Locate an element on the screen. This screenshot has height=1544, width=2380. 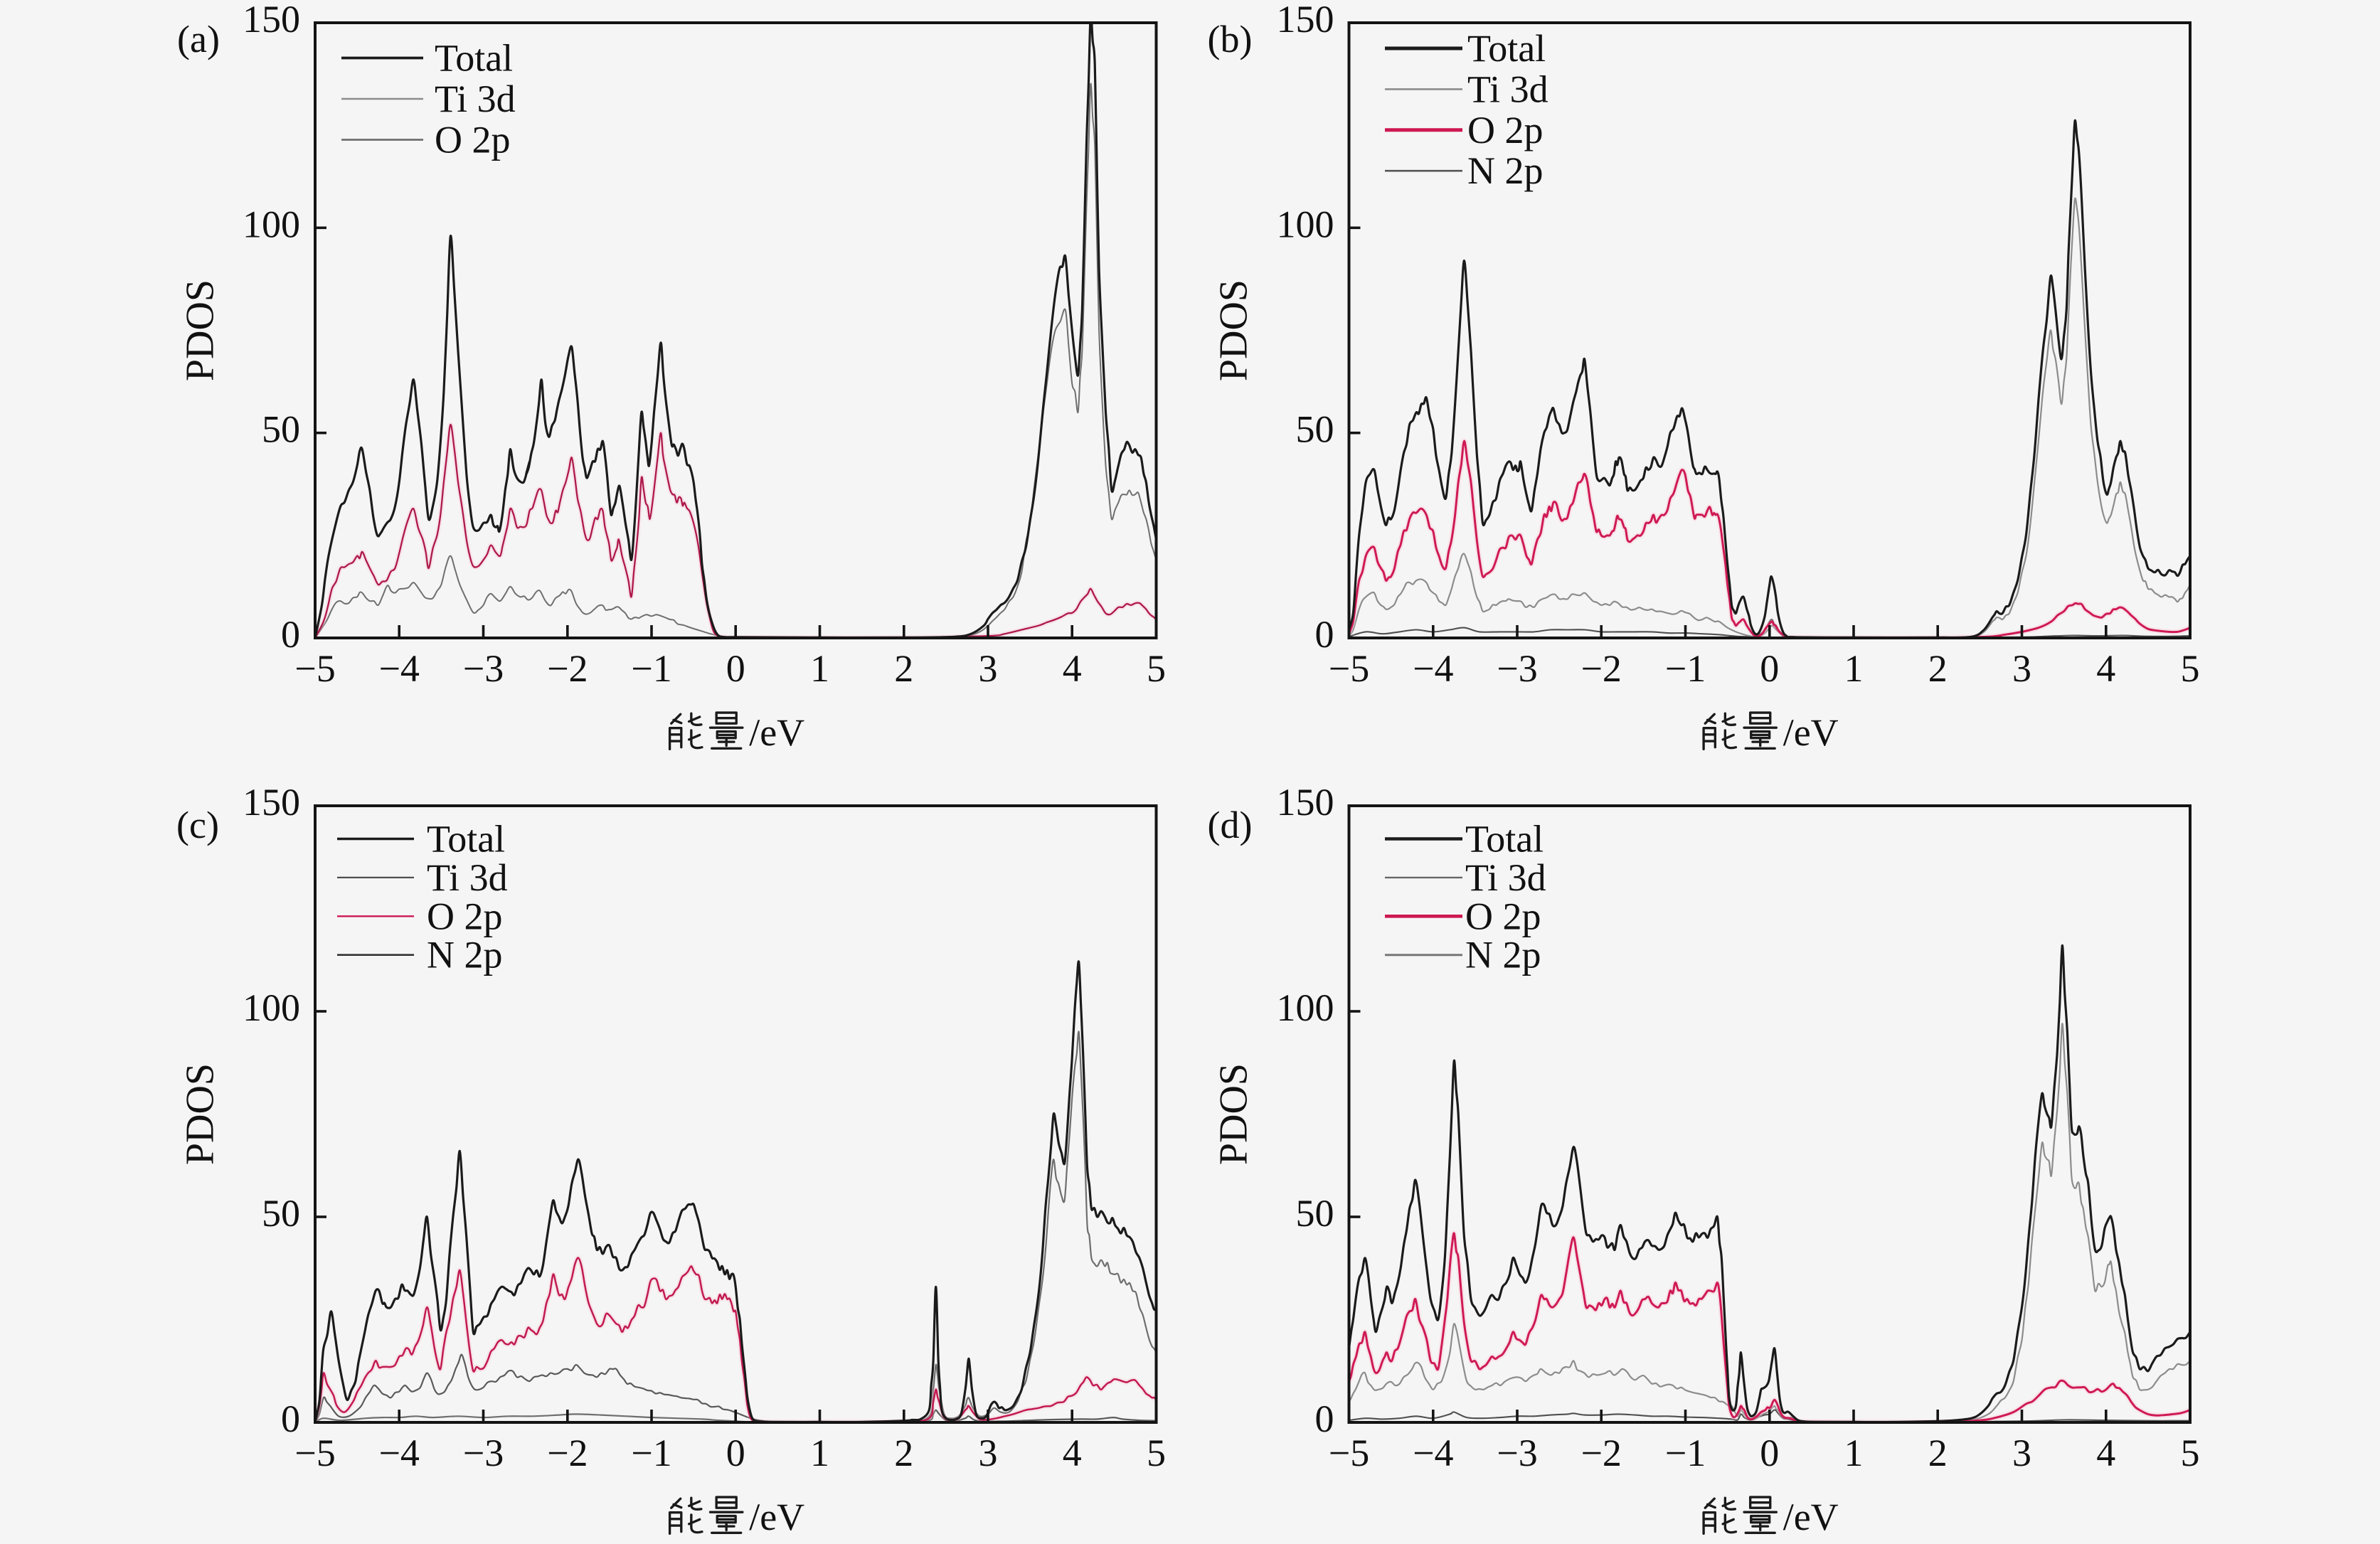
svg-text: (c) is located at coordinates (197, 825).